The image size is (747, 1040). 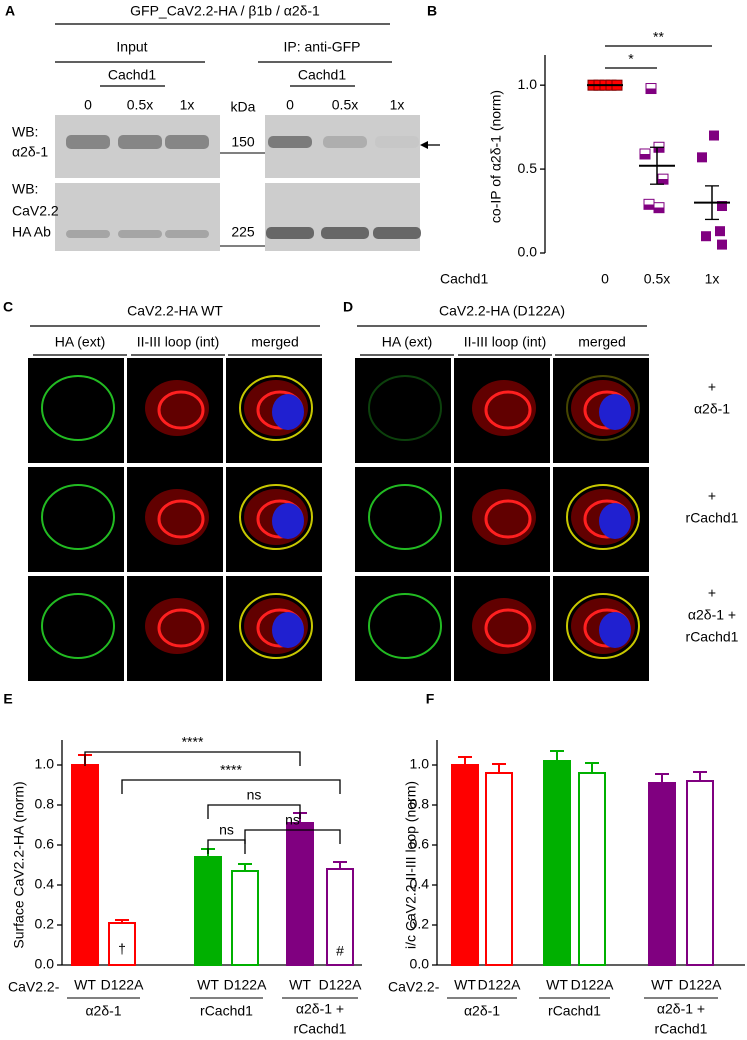 I want to click on x-tick-label: 0, so click(x=605, y=279).